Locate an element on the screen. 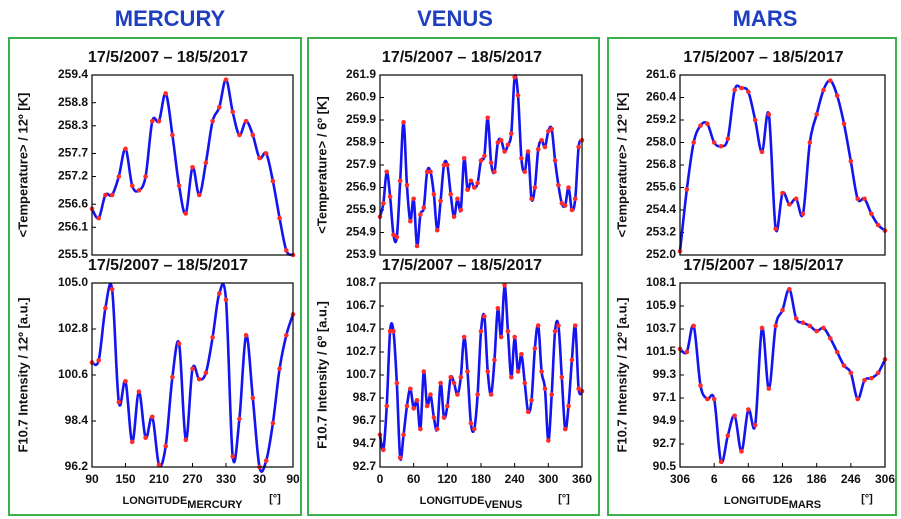 The width and height of the screenshot is (901, 519). y-tick-label: 254.4 is located at coordinates (661, 209).